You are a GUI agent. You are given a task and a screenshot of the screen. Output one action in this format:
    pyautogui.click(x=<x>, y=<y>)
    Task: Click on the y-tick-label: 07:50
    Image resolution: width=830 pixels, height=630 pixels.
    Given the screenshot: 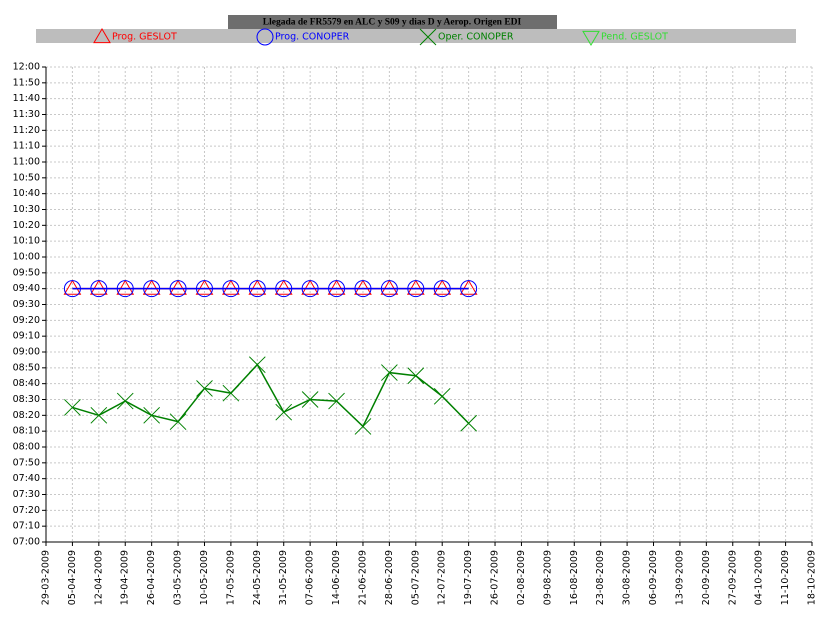 What is the action you would take?
    pyautogui.click(x=26, y=462)
    